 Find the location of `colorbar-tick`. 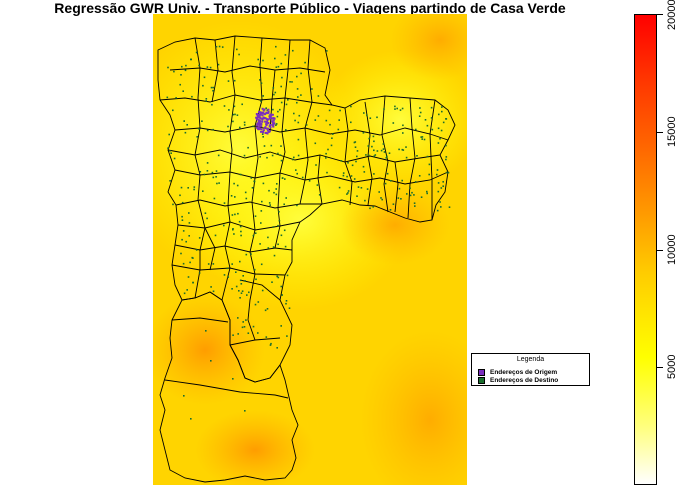

colorbar-tick is located at coordinates (660, 132).